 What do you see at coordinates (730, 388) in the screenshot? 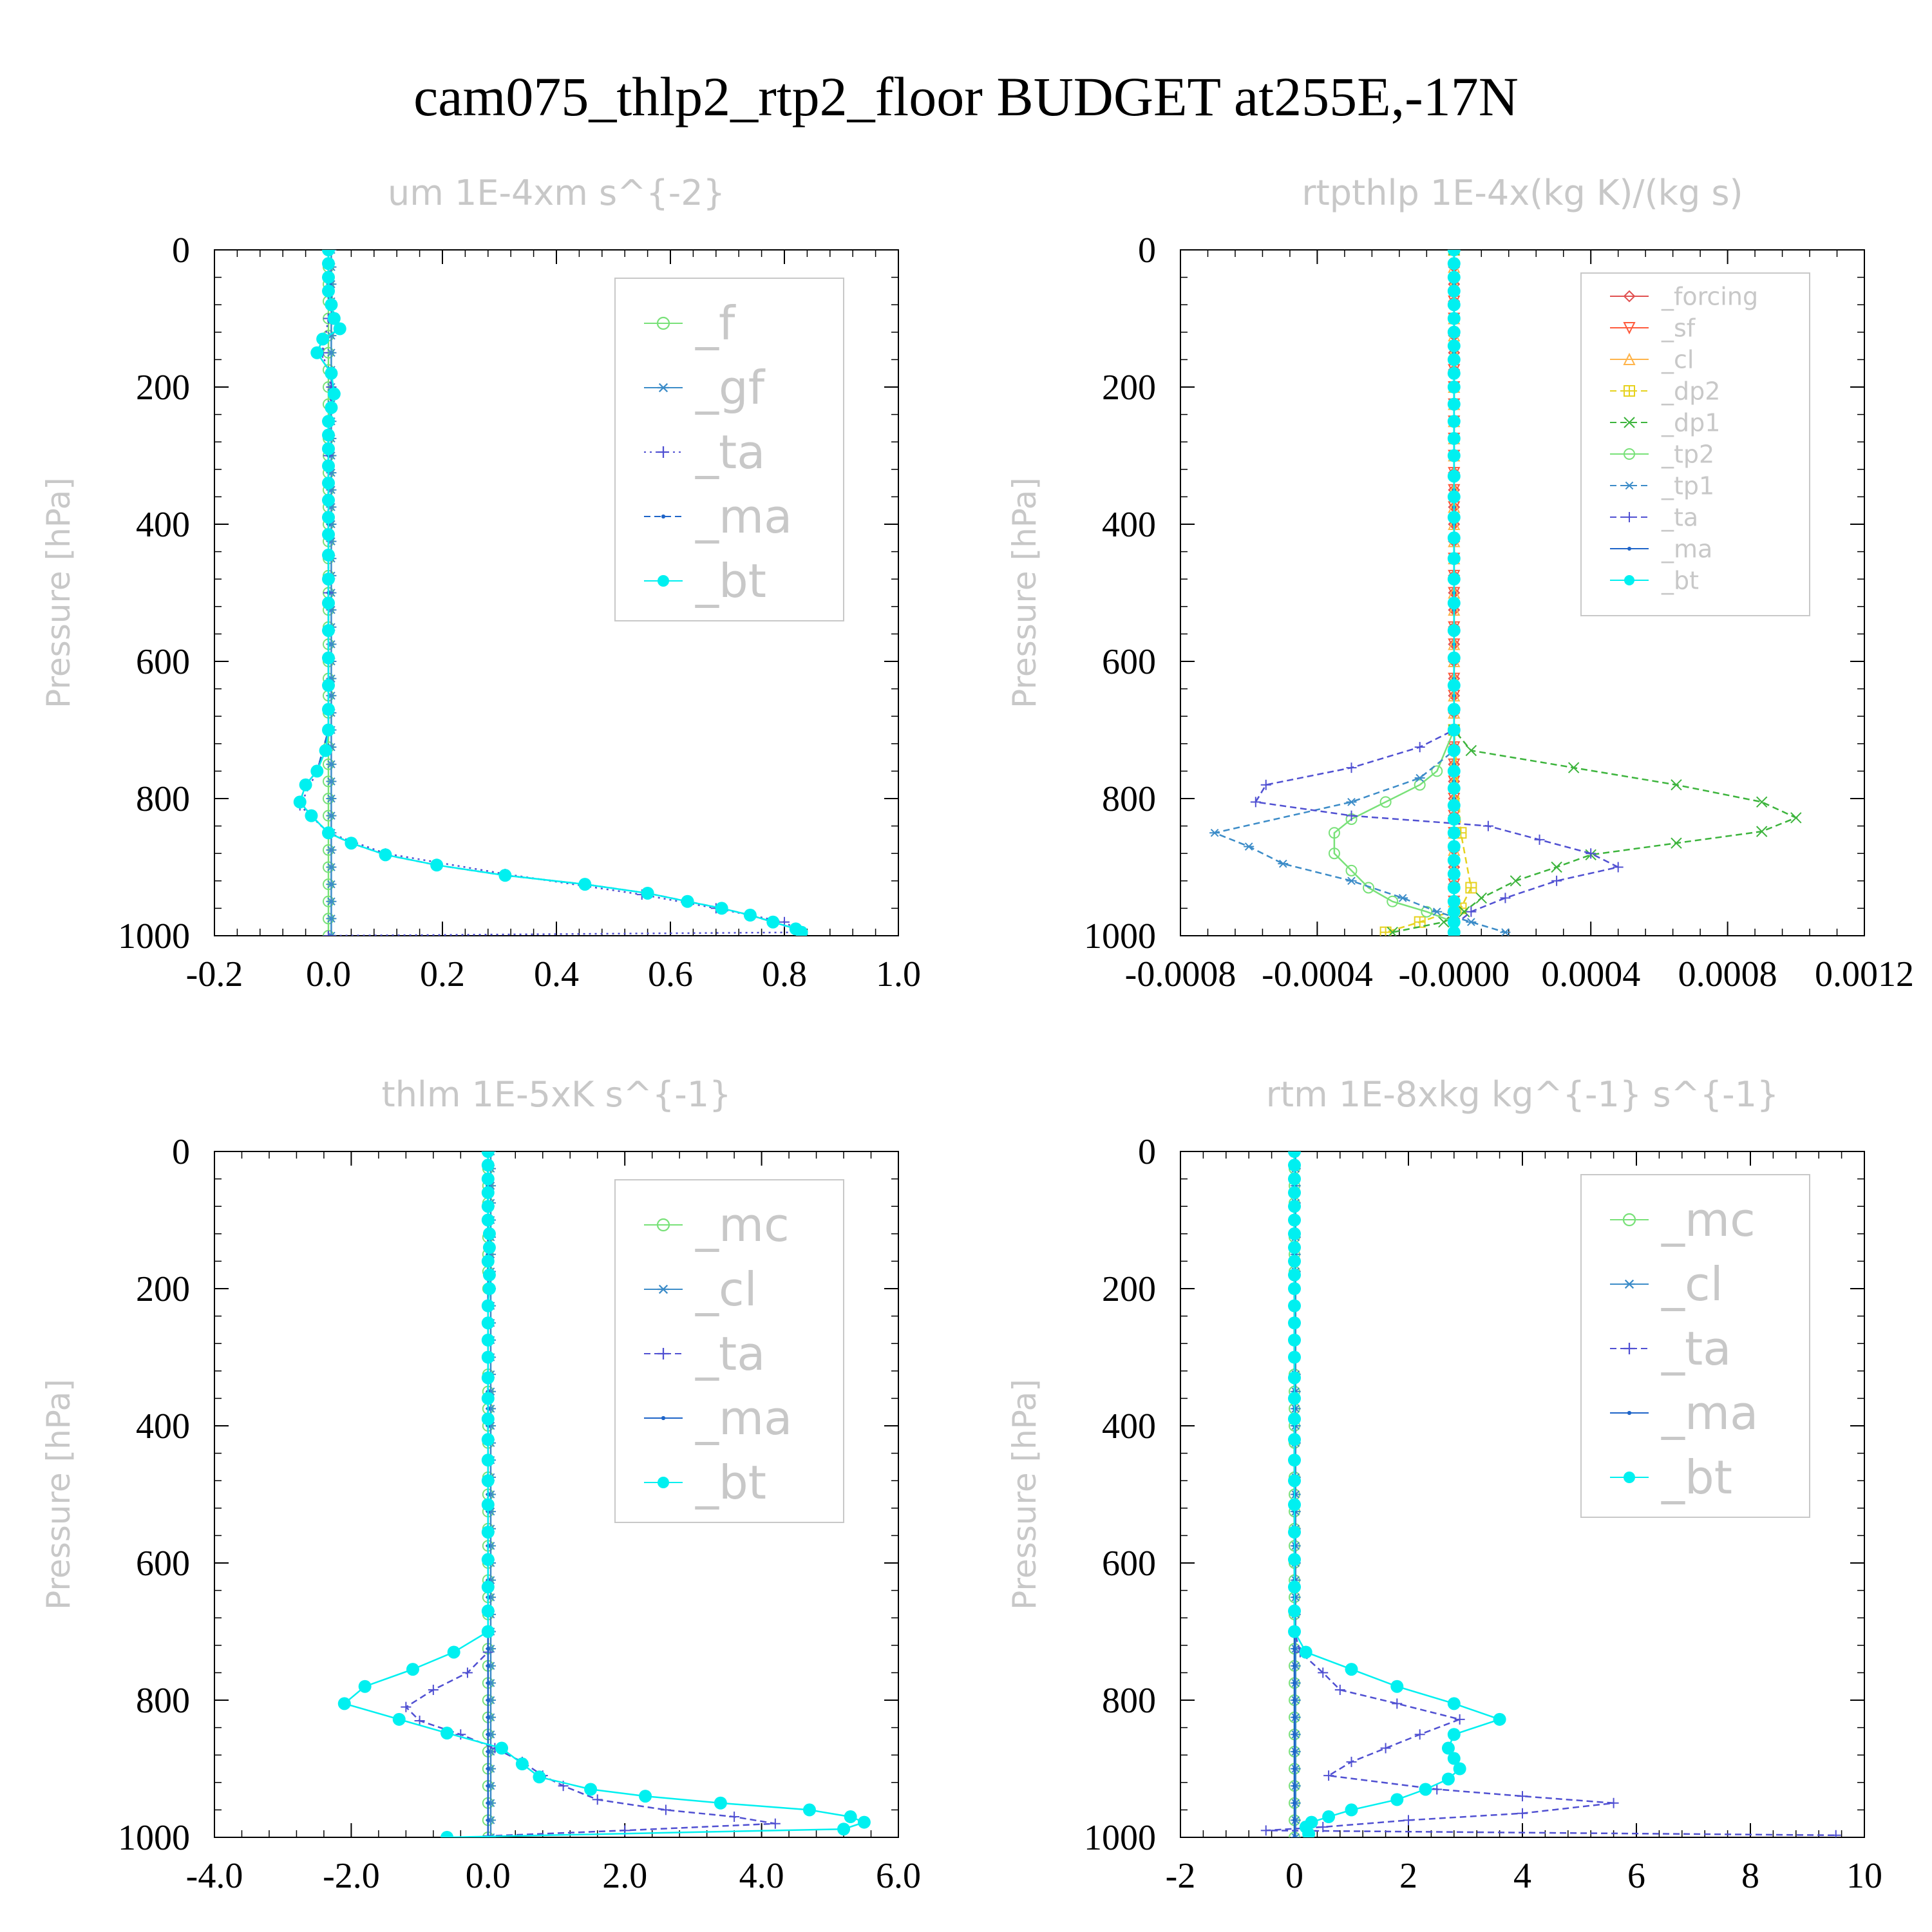
I see `legend-label: _gf` at bounding box center [730, 388].